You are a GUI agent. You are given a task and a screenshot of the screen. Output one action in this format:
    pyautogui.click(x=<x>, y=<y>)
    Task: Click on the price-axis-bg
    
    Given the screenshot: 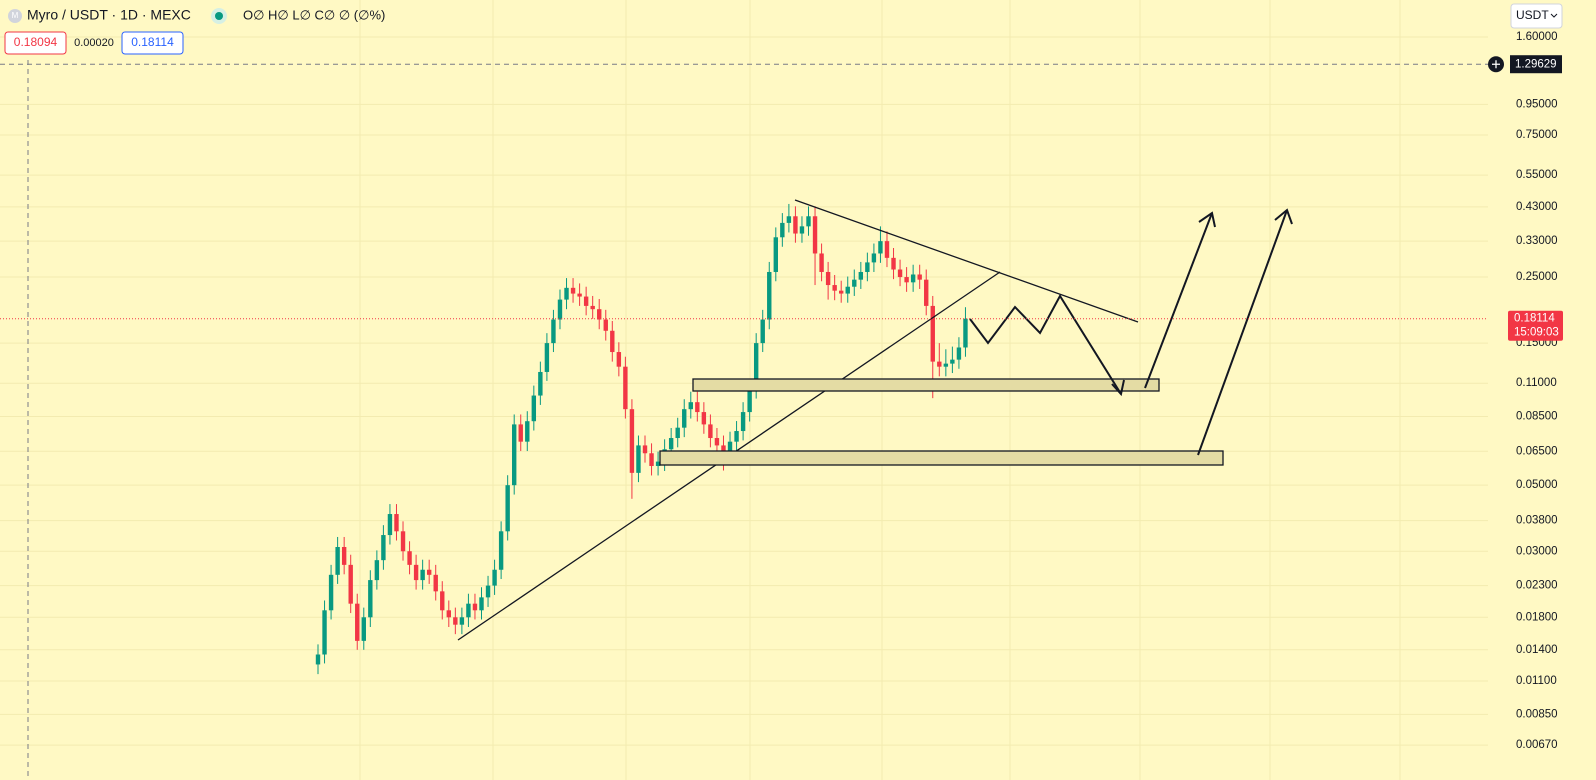 What is the action you would take?
    pyautogui.click(x=1542, y=390)
    